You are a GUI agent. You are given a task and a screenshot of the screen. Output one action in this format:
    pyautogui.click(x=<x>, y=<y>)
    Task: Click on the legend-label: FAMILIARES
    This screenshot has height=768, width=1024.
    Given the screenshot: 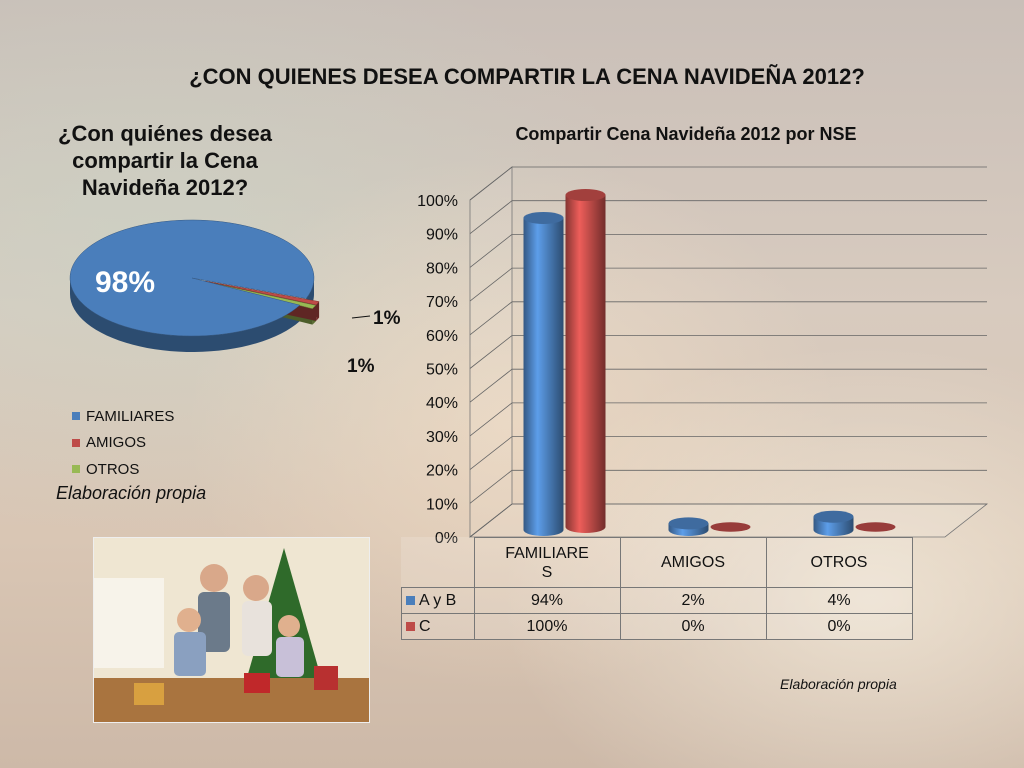 What is the action you would take?
    pyautogui.click(x=130, y=416)
    